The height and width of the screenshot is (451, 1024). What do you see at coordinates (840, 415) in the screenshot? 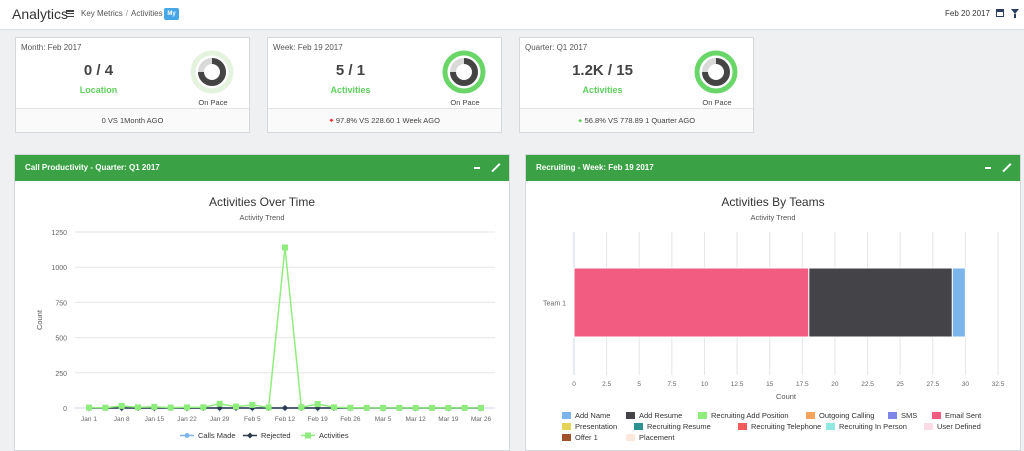
I see `legend-item: Outgoing Calling` at bounding box center [840, 415].